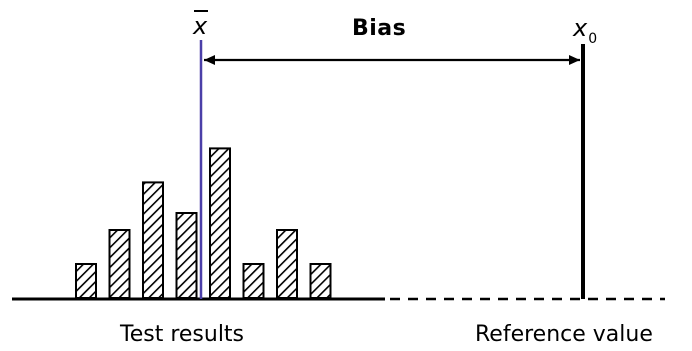  What do you see at coordinates (593, 39) in the screenshot?
I see `reference-symbol-subscript: 0` at bounding box center [593, 39].